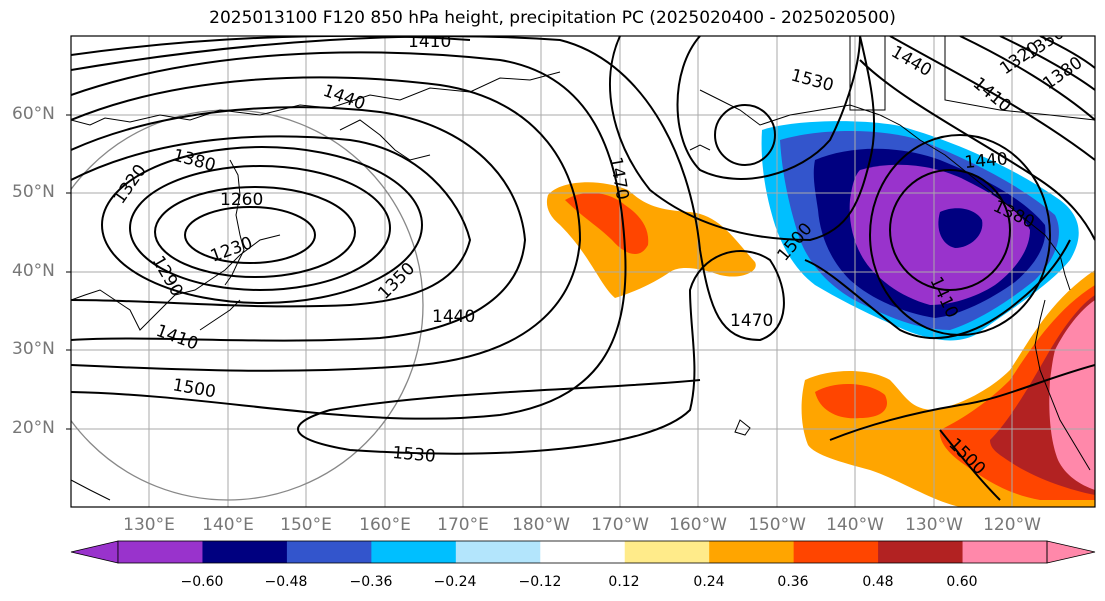  What do you see at coordinates (751, 321) in the screenshot?
I see `contour-label: 1470` at bounding box center [751, 321].